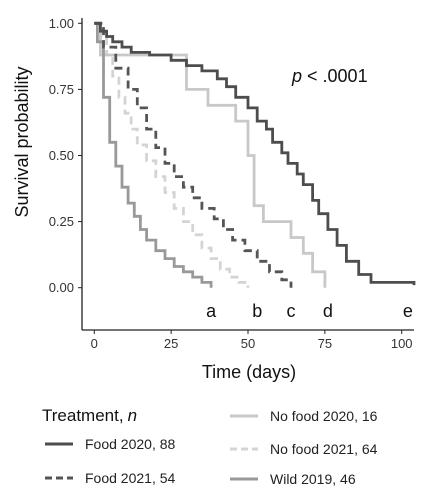 This screenshot has height=499, width=427. What do you see at coordinates (249, 372) in the screenshot?
I see `x-axis-title: Time (days)` at bounding box center [249, 372].